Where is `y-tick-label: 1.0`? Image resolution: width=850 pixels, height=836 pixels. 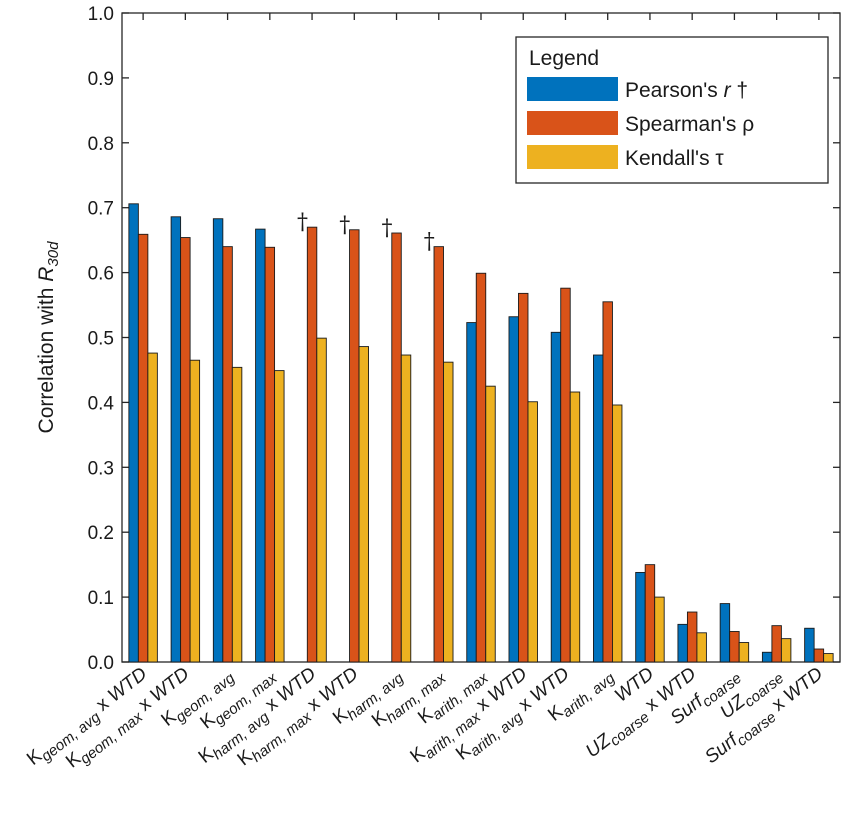
y-tick-label: 1.0 is located at coordinates (101, 14).